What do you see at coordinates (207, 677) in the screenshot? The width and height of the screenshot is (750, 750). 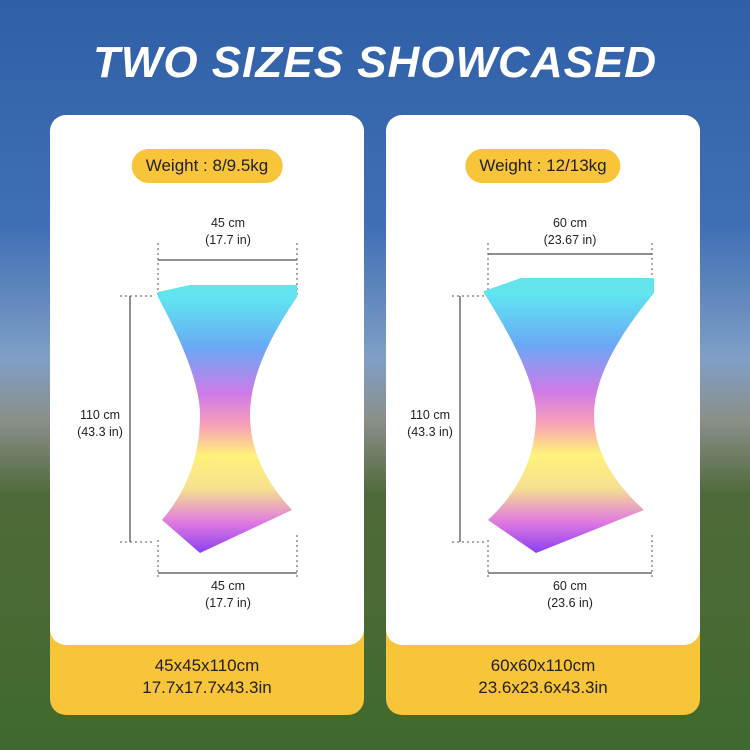 I see `dimensions-summary: 45x45x110cm 17.7x17.7x43.3in` at bounding box center [207, 677].